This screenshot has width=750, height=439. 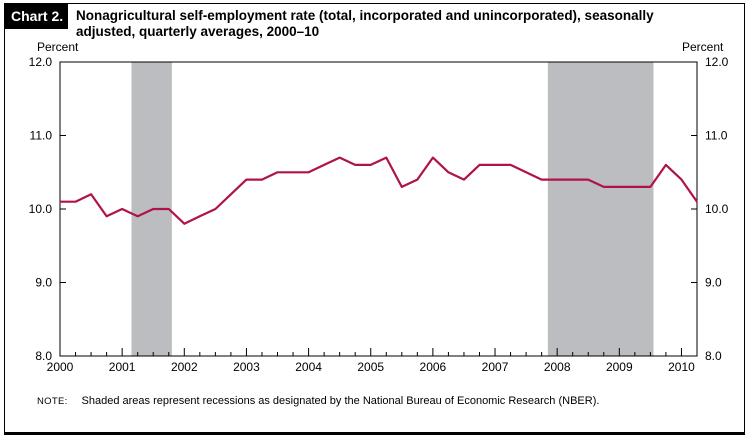 I want to click on x-tick-label-1: 2001, so click(x=122, y=367).